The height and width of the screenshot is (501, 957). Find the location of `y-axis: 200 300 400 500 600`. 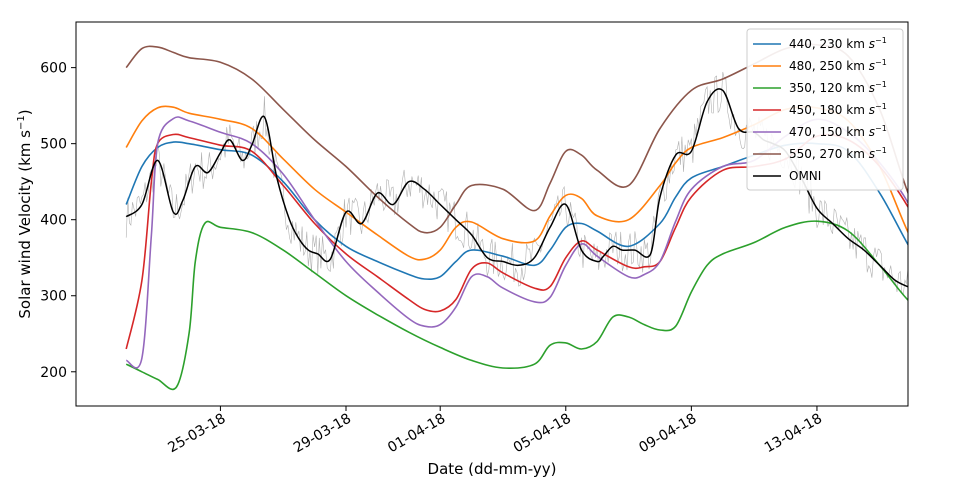

y-axis: 200 300 400 500 600 is located at coordinates (58, 221).